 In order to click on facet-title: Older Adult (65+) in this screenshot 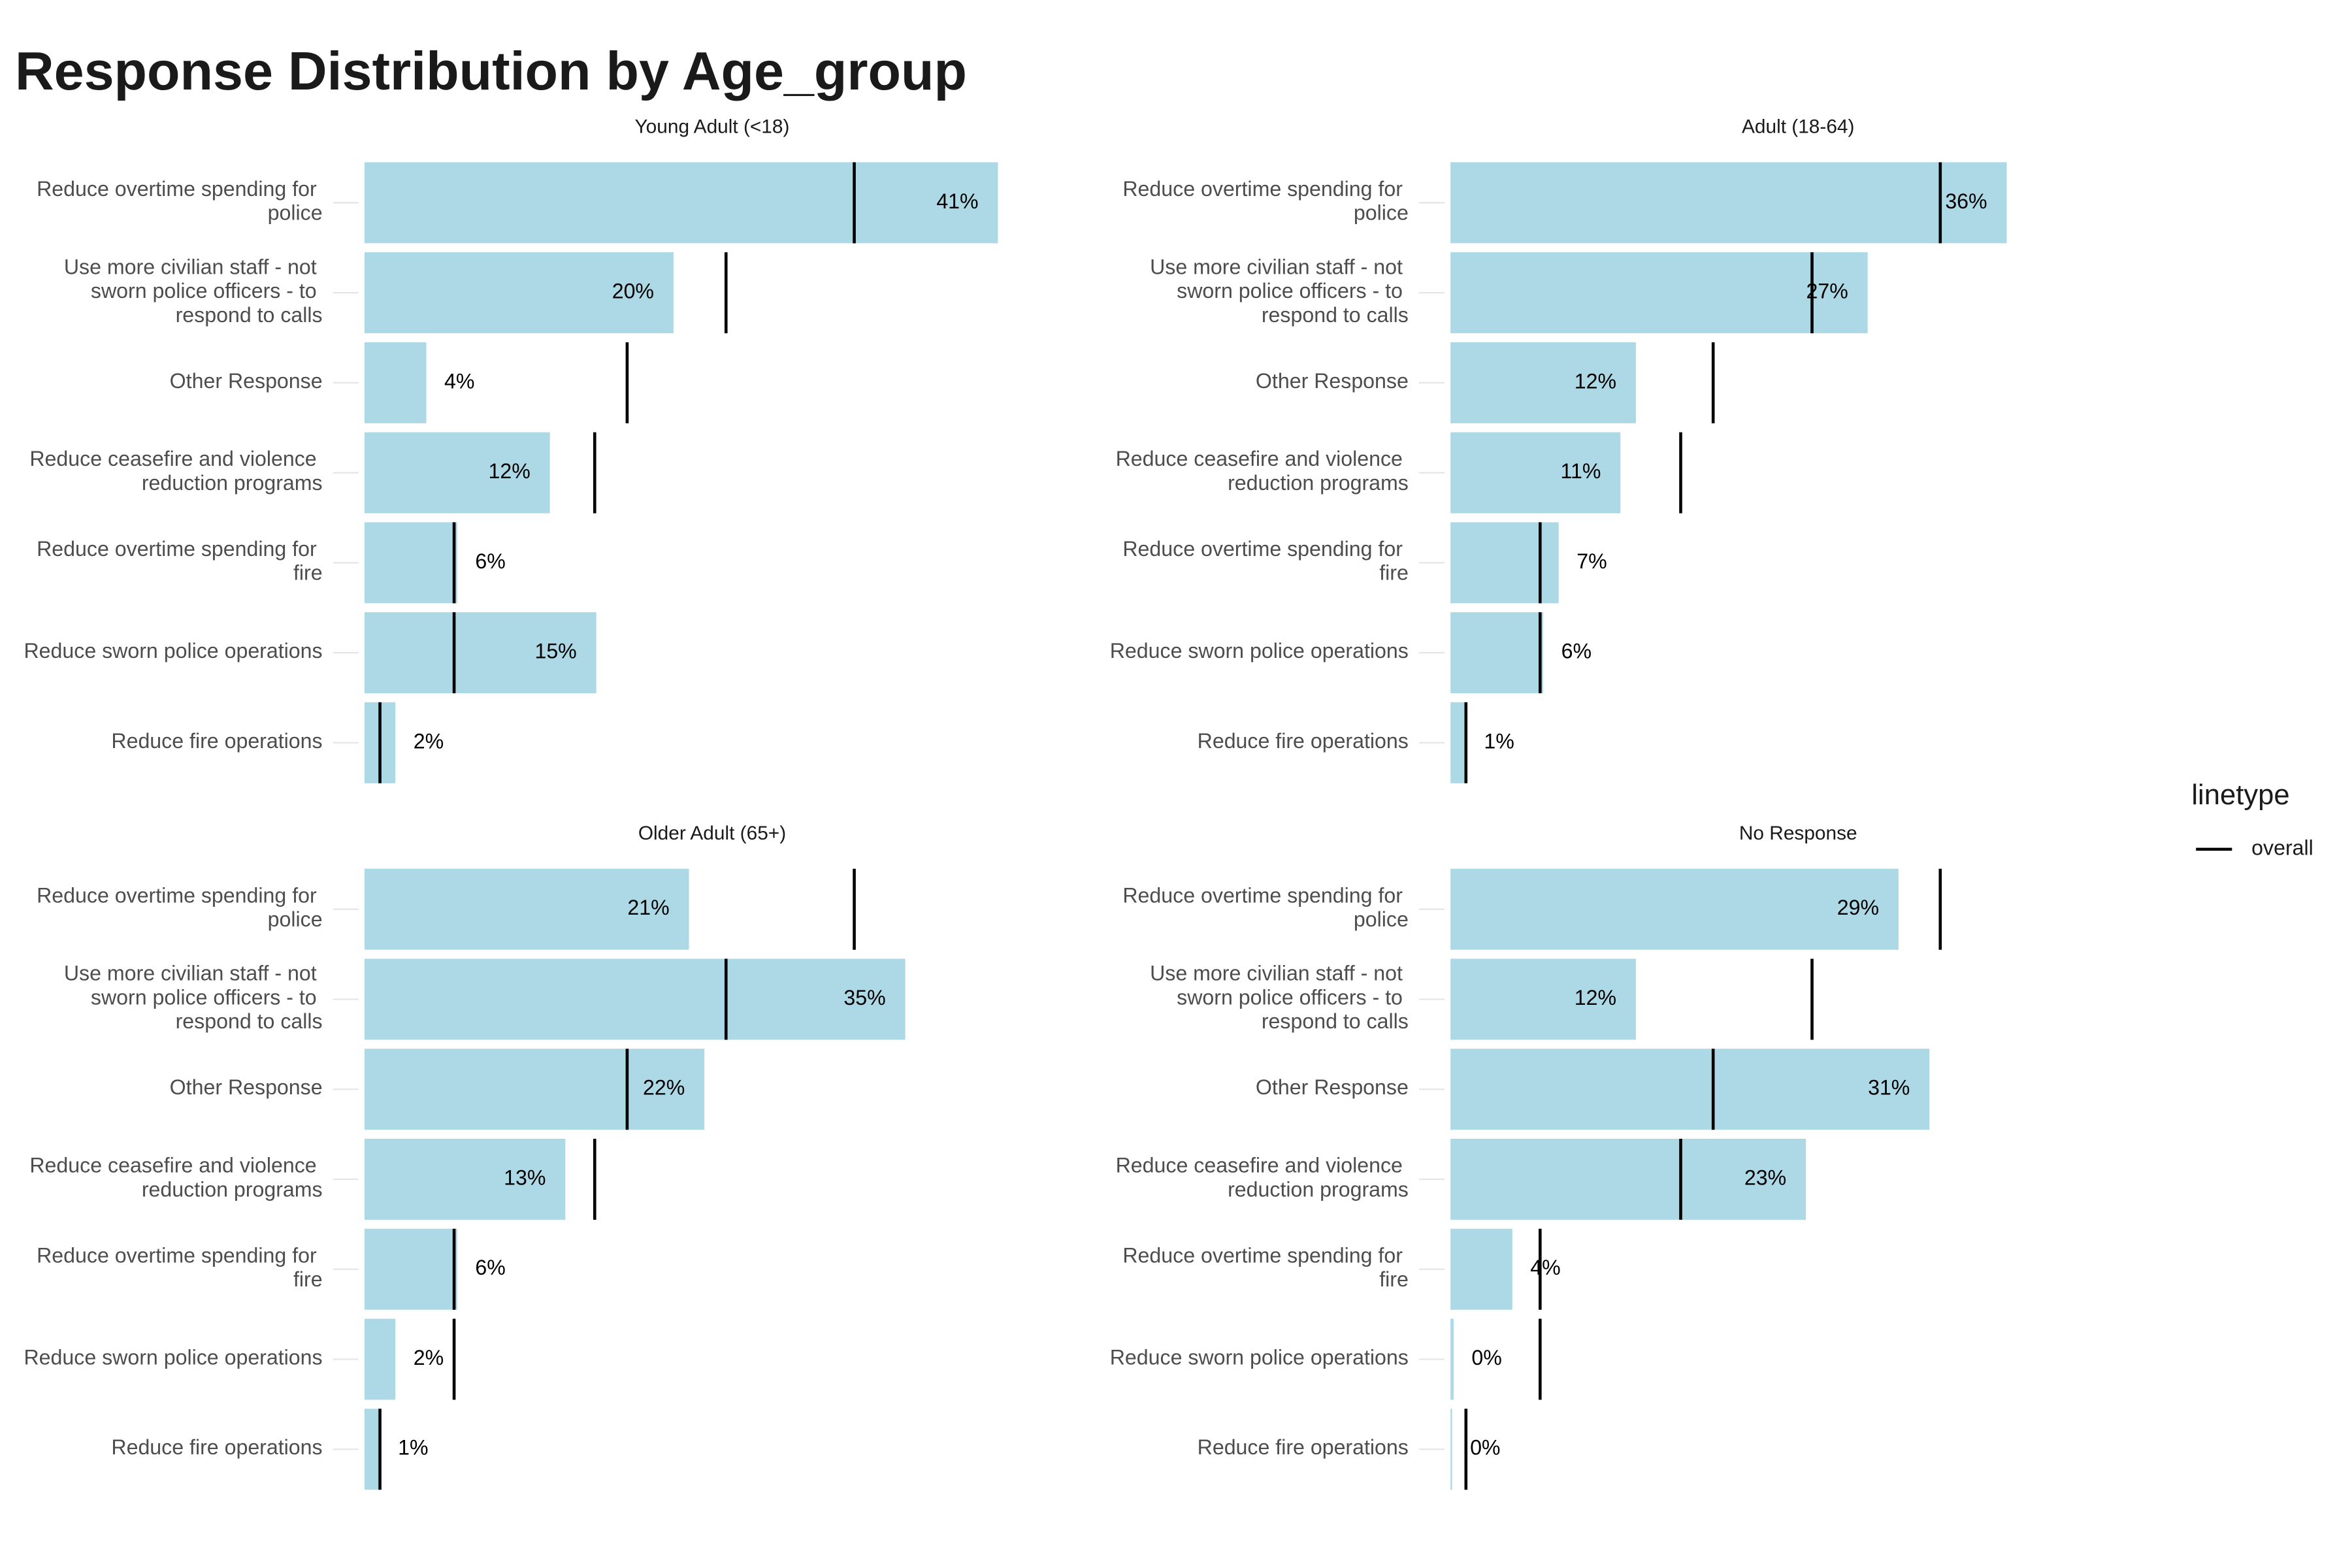, I will do `click(712, 833)`.